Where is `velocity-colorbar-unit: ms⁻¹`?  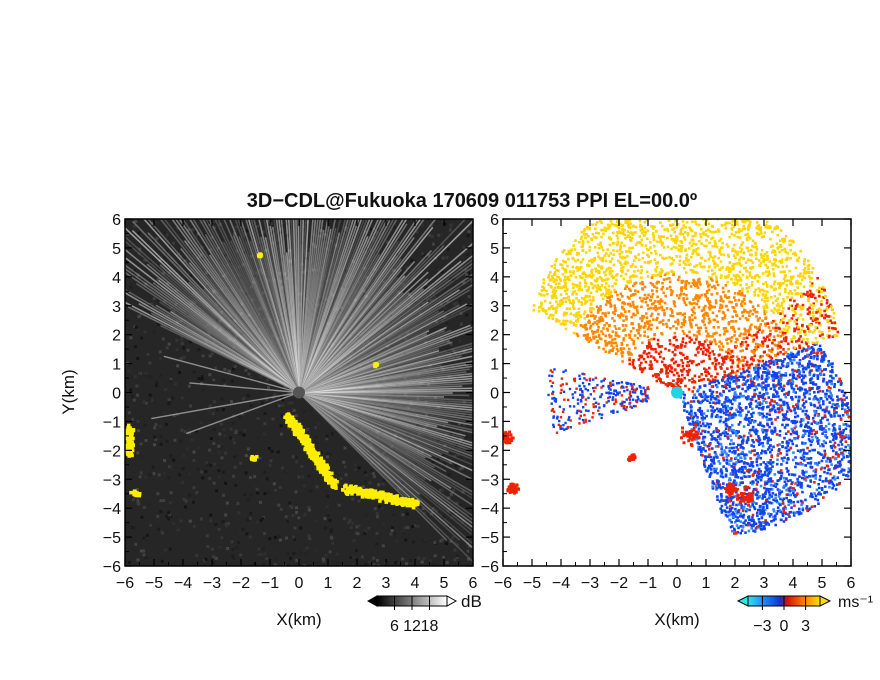 velocity-colorbar-unit: ms⁻¹ is located at coordinates (855, 602).